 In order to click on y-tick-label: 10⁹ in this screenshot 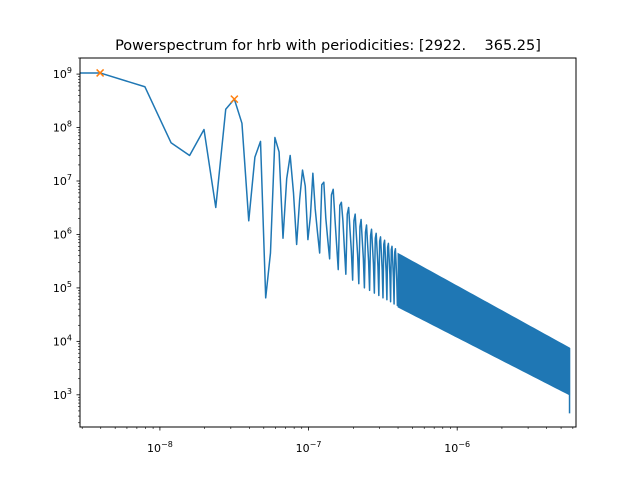, I will do `click(62, 73)`.